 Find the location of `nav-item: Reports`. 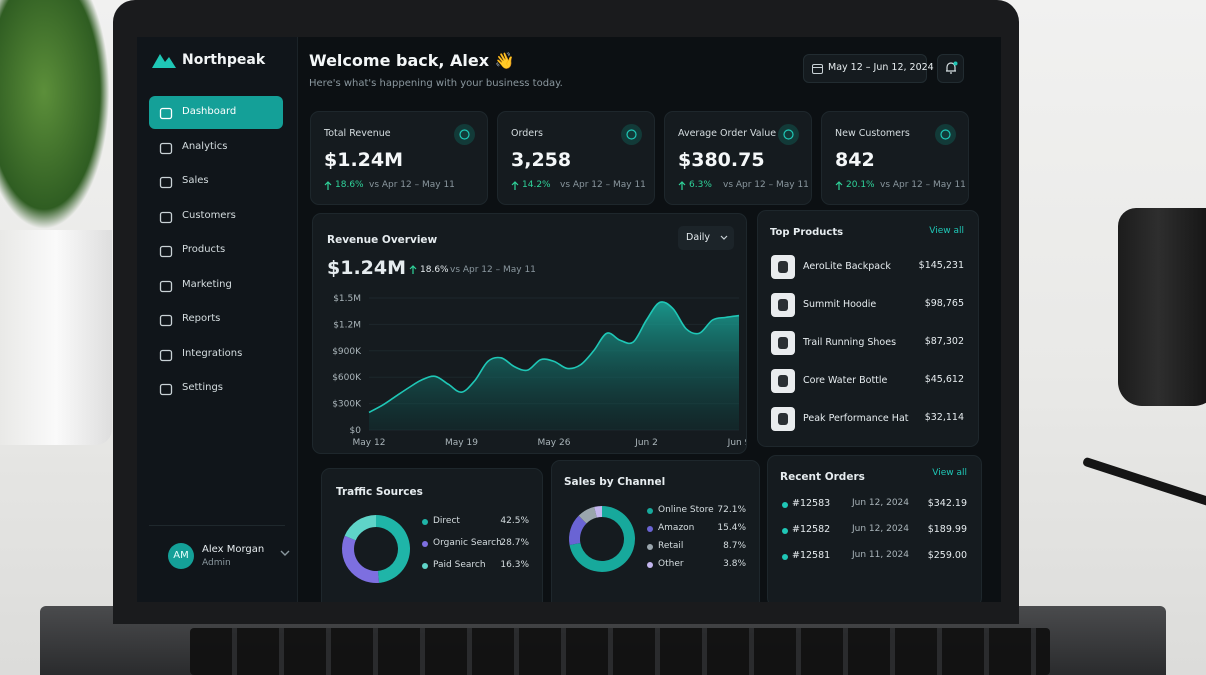

nav-item: Reports is located at coordinates (216, 319).